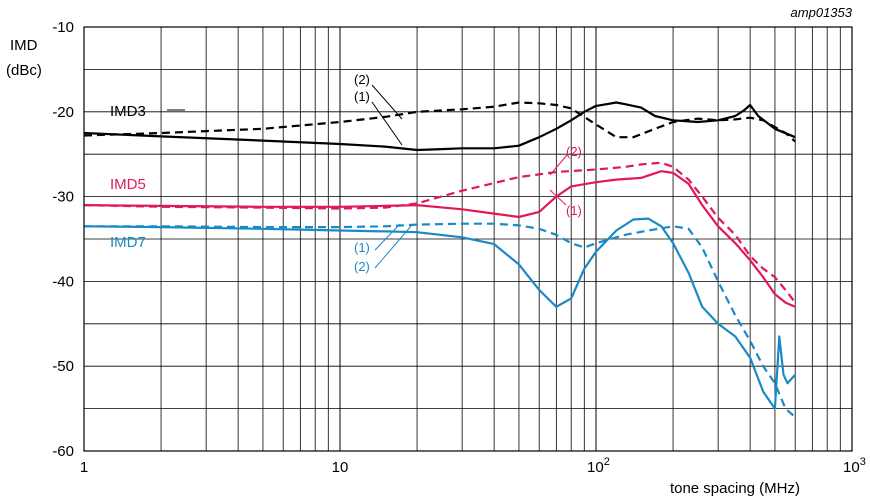 This screenshot has width=870, height=500. What do you see at coordinates (63, 112) in the screenshot?
I see `y-tick-label: -20` at bounding box center [63, 112].